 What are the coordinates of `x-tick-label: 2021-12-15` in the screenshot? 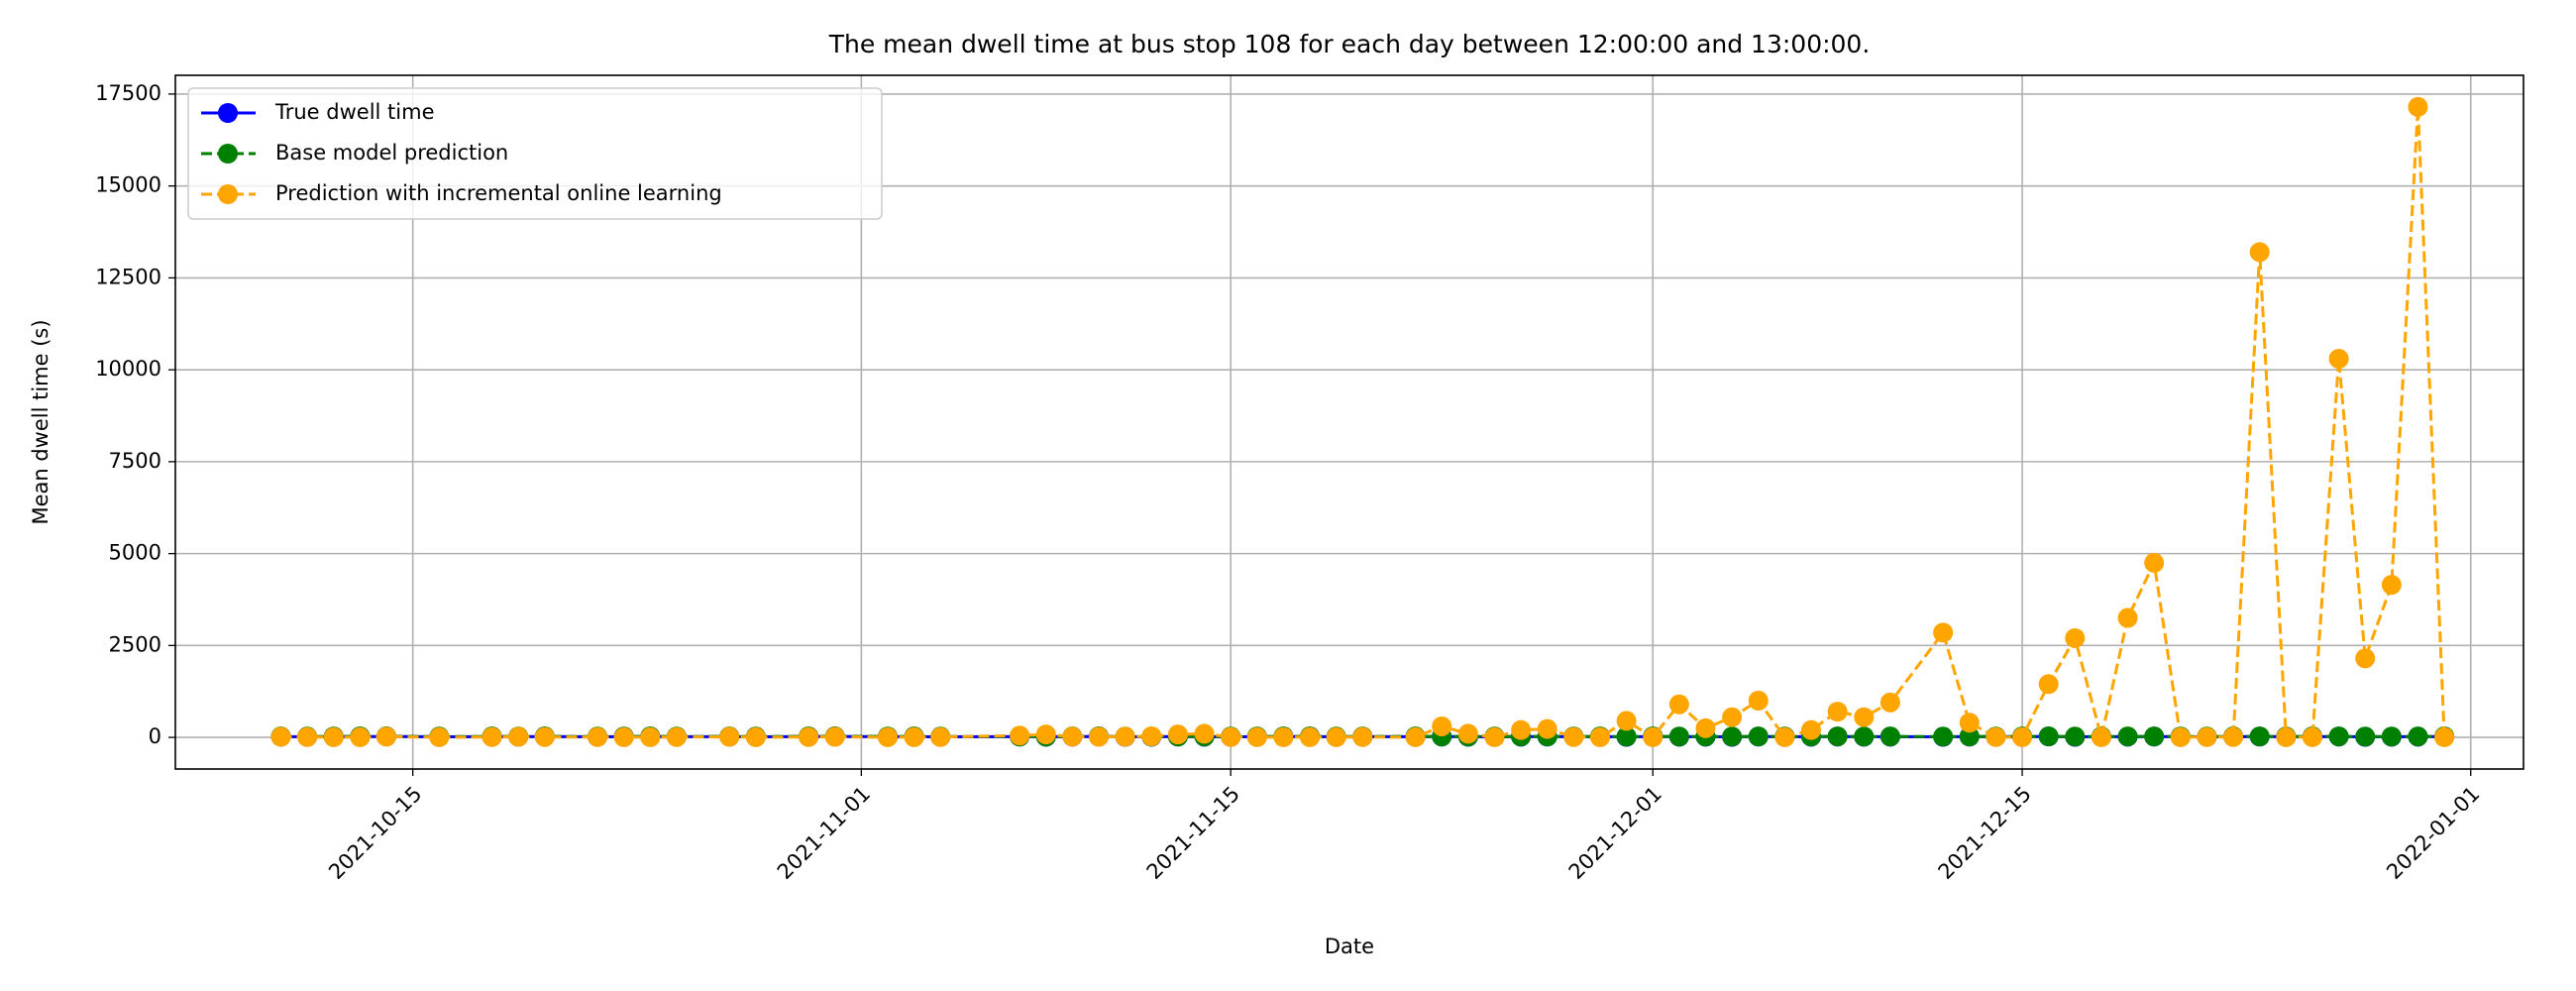 It's located at (1985, 833).